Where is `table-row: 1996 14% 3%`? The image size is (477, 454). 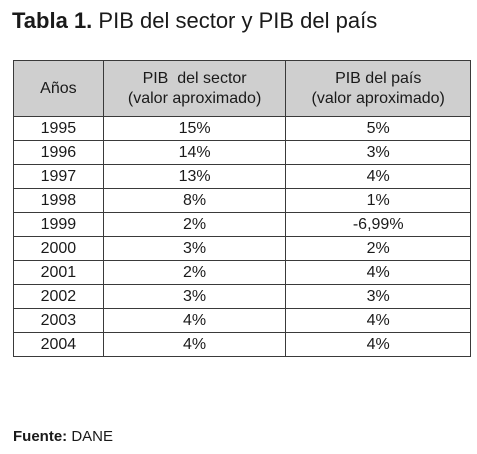 table-row: 1996 14% 3% is located at coordinates (242, 152).